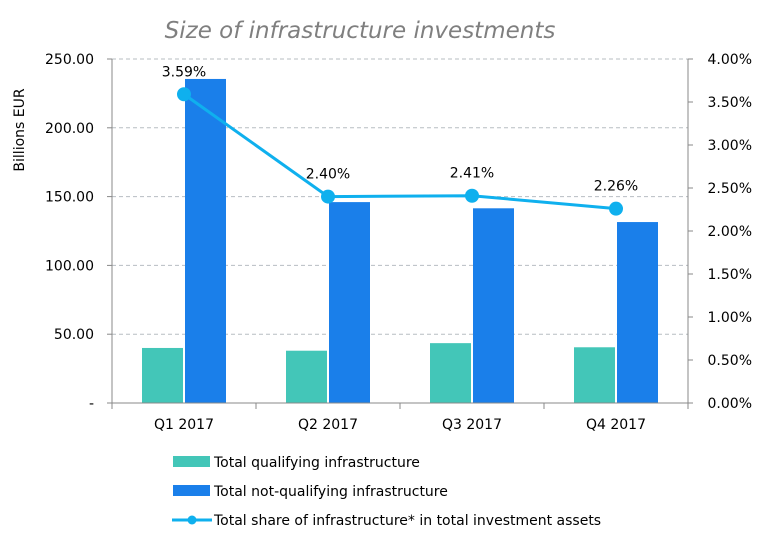  Describe the element at coordinates (360, 31) in the screenshot. I see `chart-title: Size of infrastructure investments` at that location.